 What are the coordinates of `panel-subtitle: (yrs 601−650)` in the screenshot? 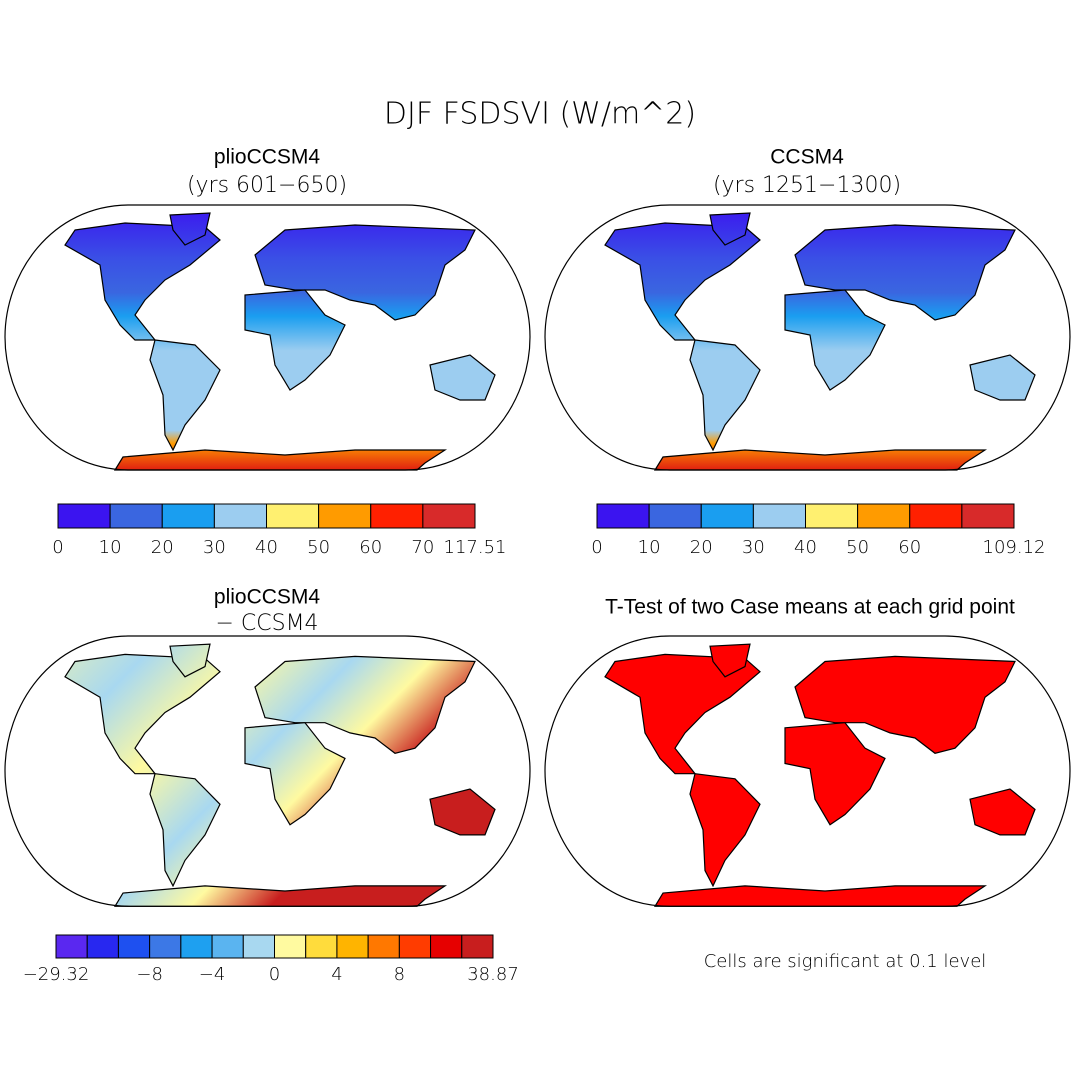 It's located at (267, 185).